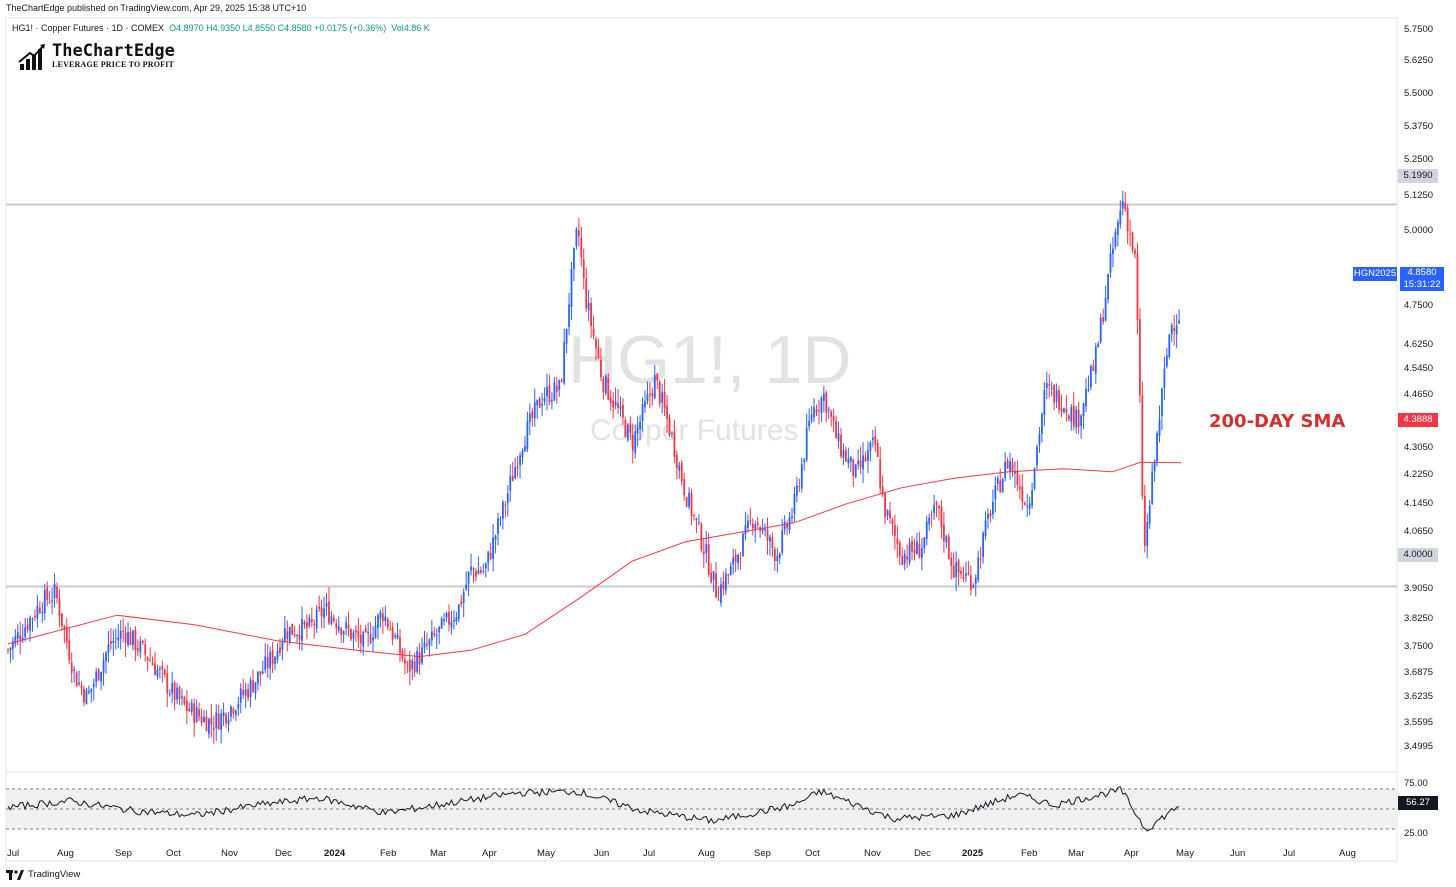  I want to click on price-axis-label: 5.2500, so click(1419, 159).